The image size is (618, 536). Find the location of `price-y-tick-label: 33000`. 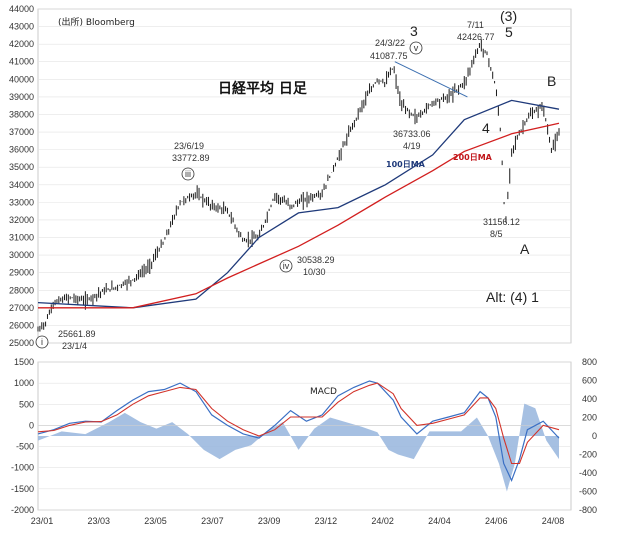

price-y-tick-label: 33000 is located at coordinates (21, 202).